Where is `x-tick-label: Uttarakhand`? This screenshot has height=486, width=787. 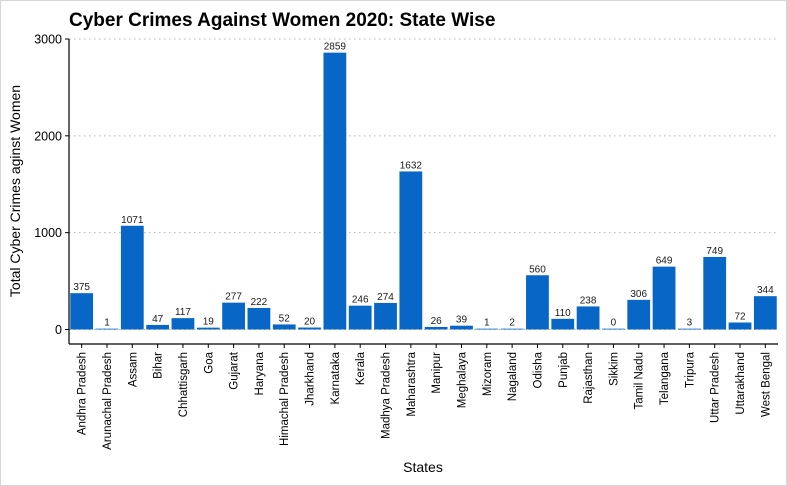 x-tick-label: Uttarakhand is located at coordinates (741, 383).